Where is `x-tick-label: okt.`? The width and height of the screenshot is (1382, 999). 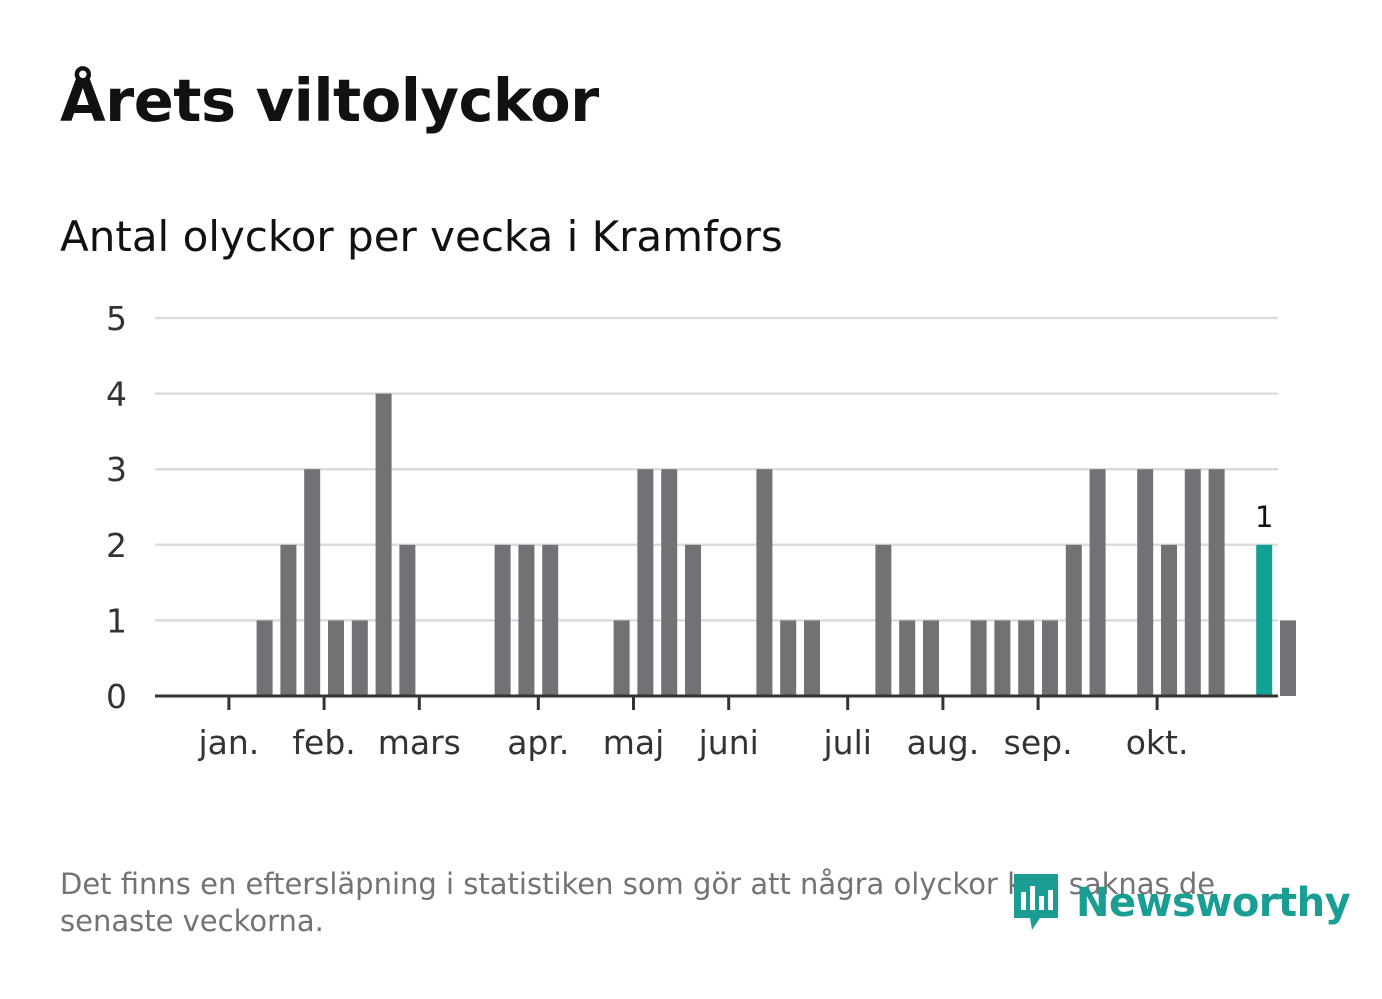 x-tick-label: okt. is located at coordinates (1157, 742).